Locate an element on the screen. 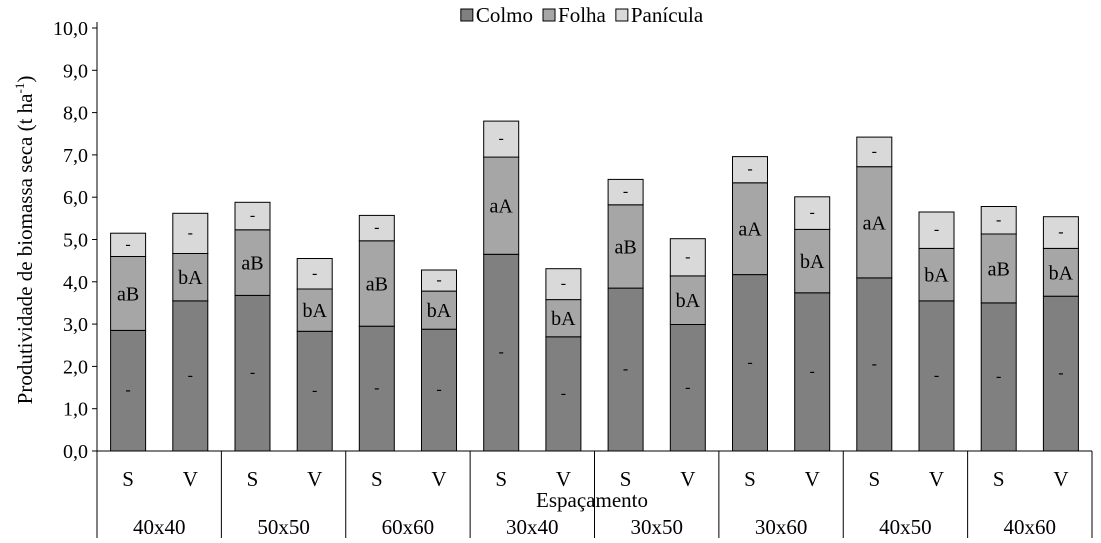  data-label-colmo-16: - is located at coordinates (1060, 373).